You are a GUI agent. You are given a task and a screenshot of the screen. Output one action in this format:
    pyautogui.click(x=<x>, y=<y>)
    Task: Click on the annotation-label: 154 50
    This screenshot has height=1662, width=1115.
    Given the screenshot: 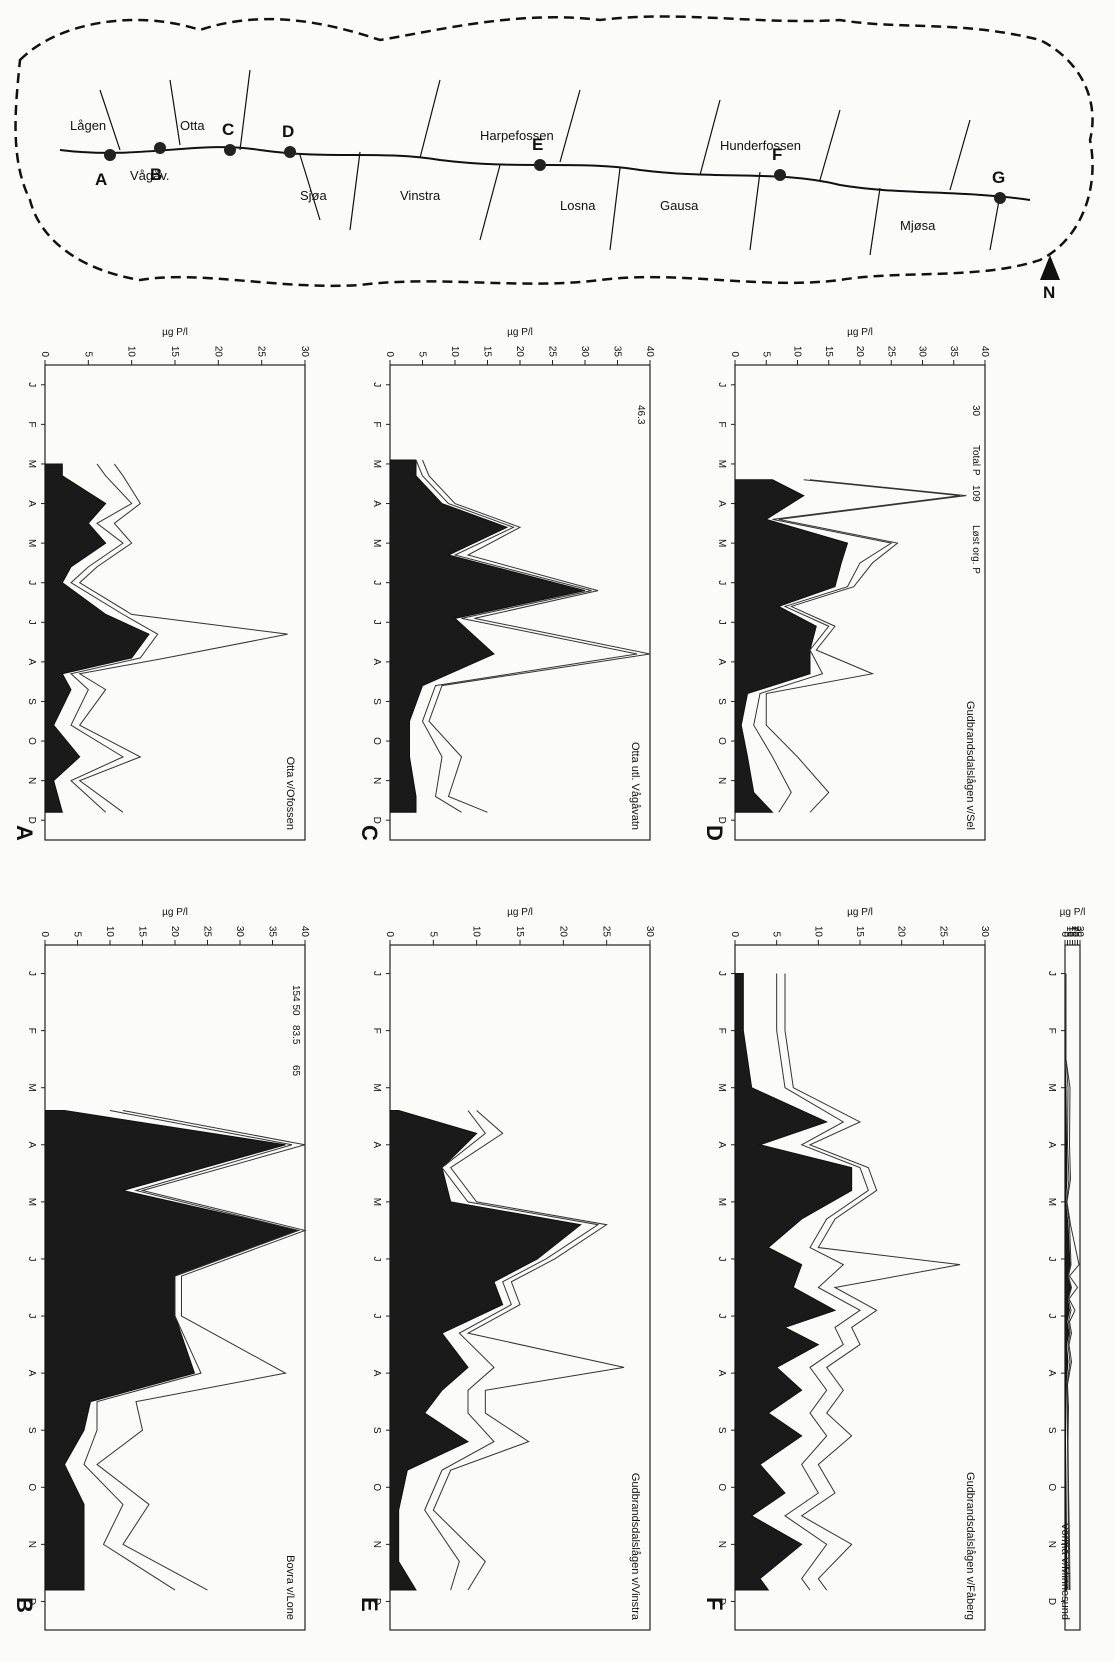 What is the action you would take?
    pyautogui.click(x=295, y=1000)
    